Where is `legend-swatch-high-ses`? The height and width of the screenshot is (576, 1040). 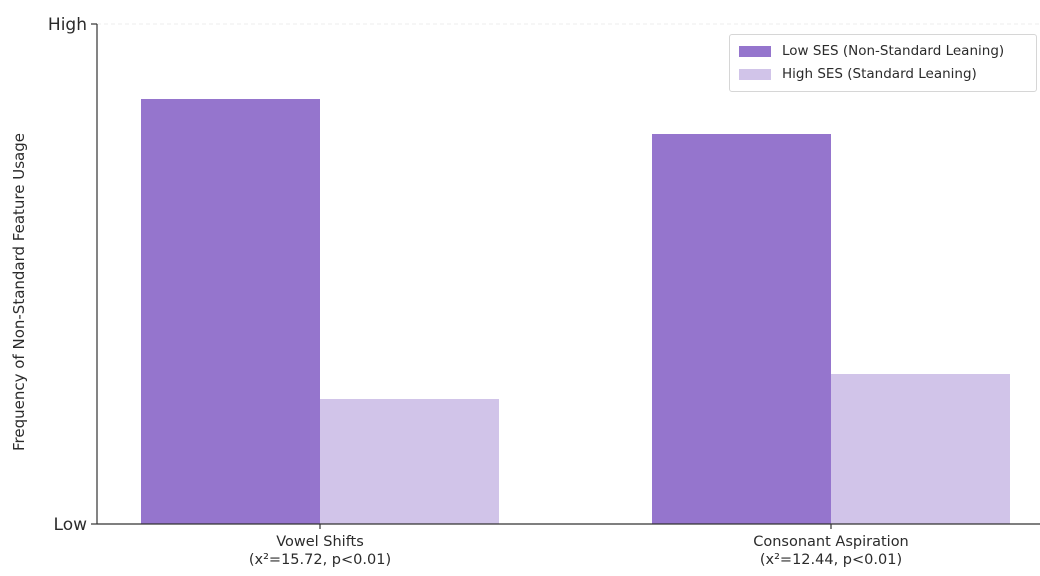 legend-swatch-high-ses is located at coordinates (755, 74).